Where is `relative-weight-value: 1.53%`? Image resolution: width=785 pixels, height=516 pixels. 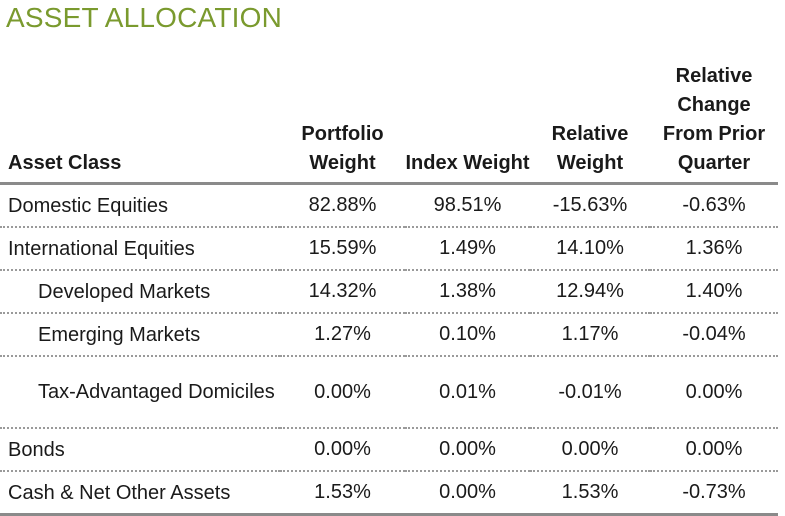
relative-weight-value: 1.53% is located at coordinates (590, 493).